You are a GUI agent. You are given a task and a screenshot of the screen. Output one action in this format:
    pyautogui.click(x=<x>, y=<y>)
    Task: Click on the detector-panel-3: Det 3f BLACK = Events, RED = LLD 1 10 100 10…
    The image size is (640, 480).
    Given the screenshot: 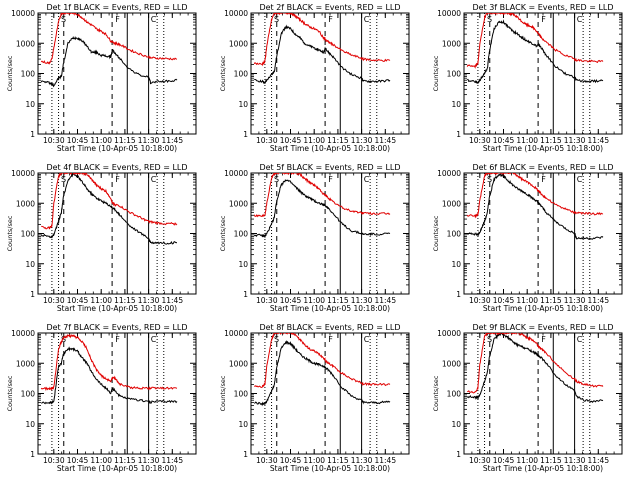 What is the action you would take?
    pyautogui.click(x=527, y=78)
    